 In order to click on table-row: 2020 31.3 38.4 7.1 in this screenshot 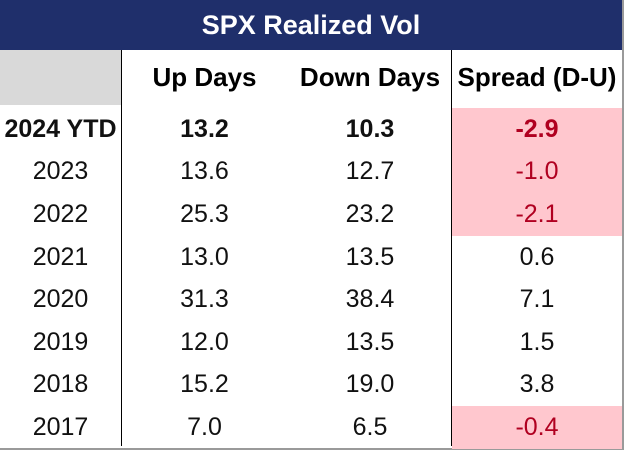, I will do `click(311, 299)`.